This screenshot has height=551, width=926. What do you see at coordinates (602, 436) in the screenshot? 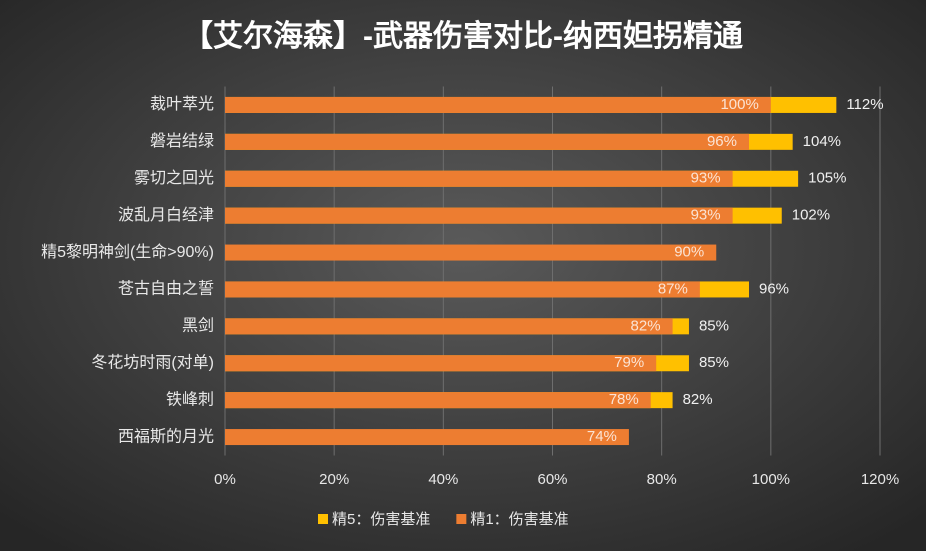
I see `value-label: 74%` at bounding box center [602, 436].